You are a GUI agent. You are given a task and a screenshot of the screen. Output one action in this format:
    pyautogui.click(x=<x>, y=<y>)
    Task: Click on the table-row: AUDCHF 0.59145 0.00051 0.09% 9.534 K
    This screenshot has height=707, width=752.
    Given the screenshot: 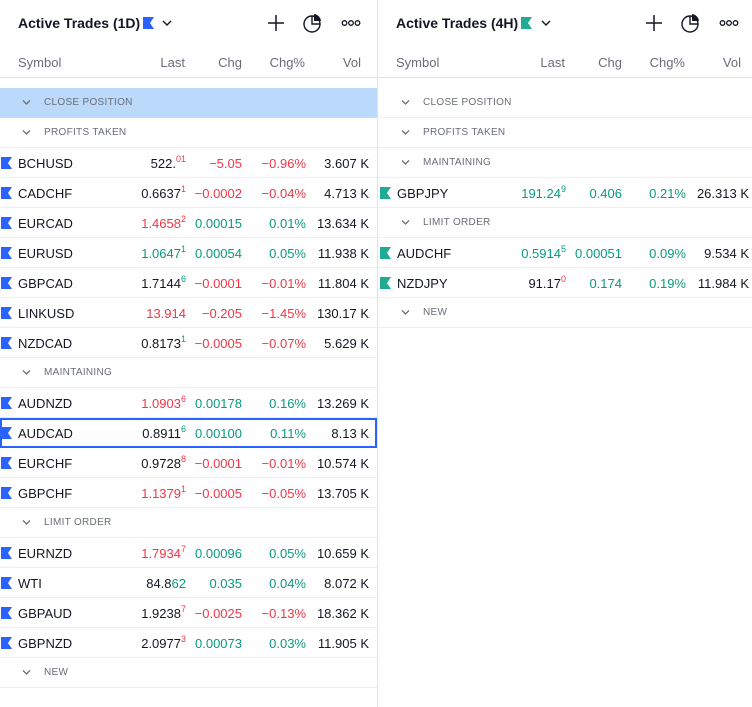 What is the action you would take?
    pyautogui.click(x=565, y=253)
    